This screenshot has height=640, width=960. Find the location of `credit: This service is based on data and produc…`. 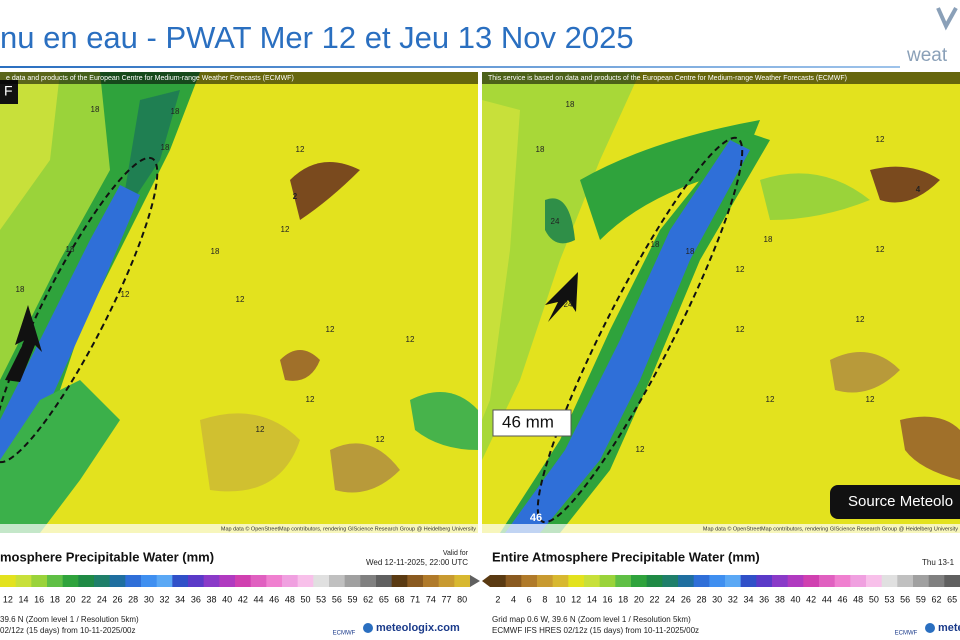

credit: This service is based on data and produc… is located at coordinates (667, 78).